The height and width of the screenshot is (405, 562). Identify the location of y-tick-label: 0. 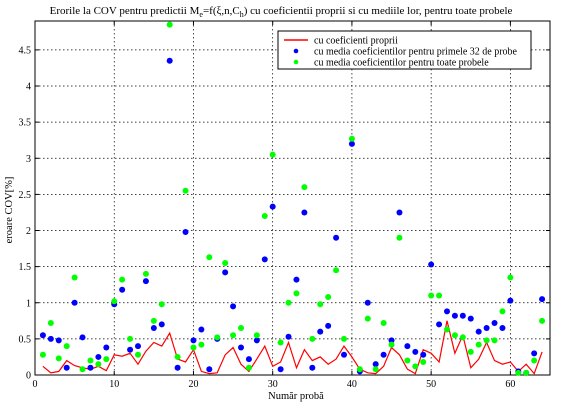
(28, 376).